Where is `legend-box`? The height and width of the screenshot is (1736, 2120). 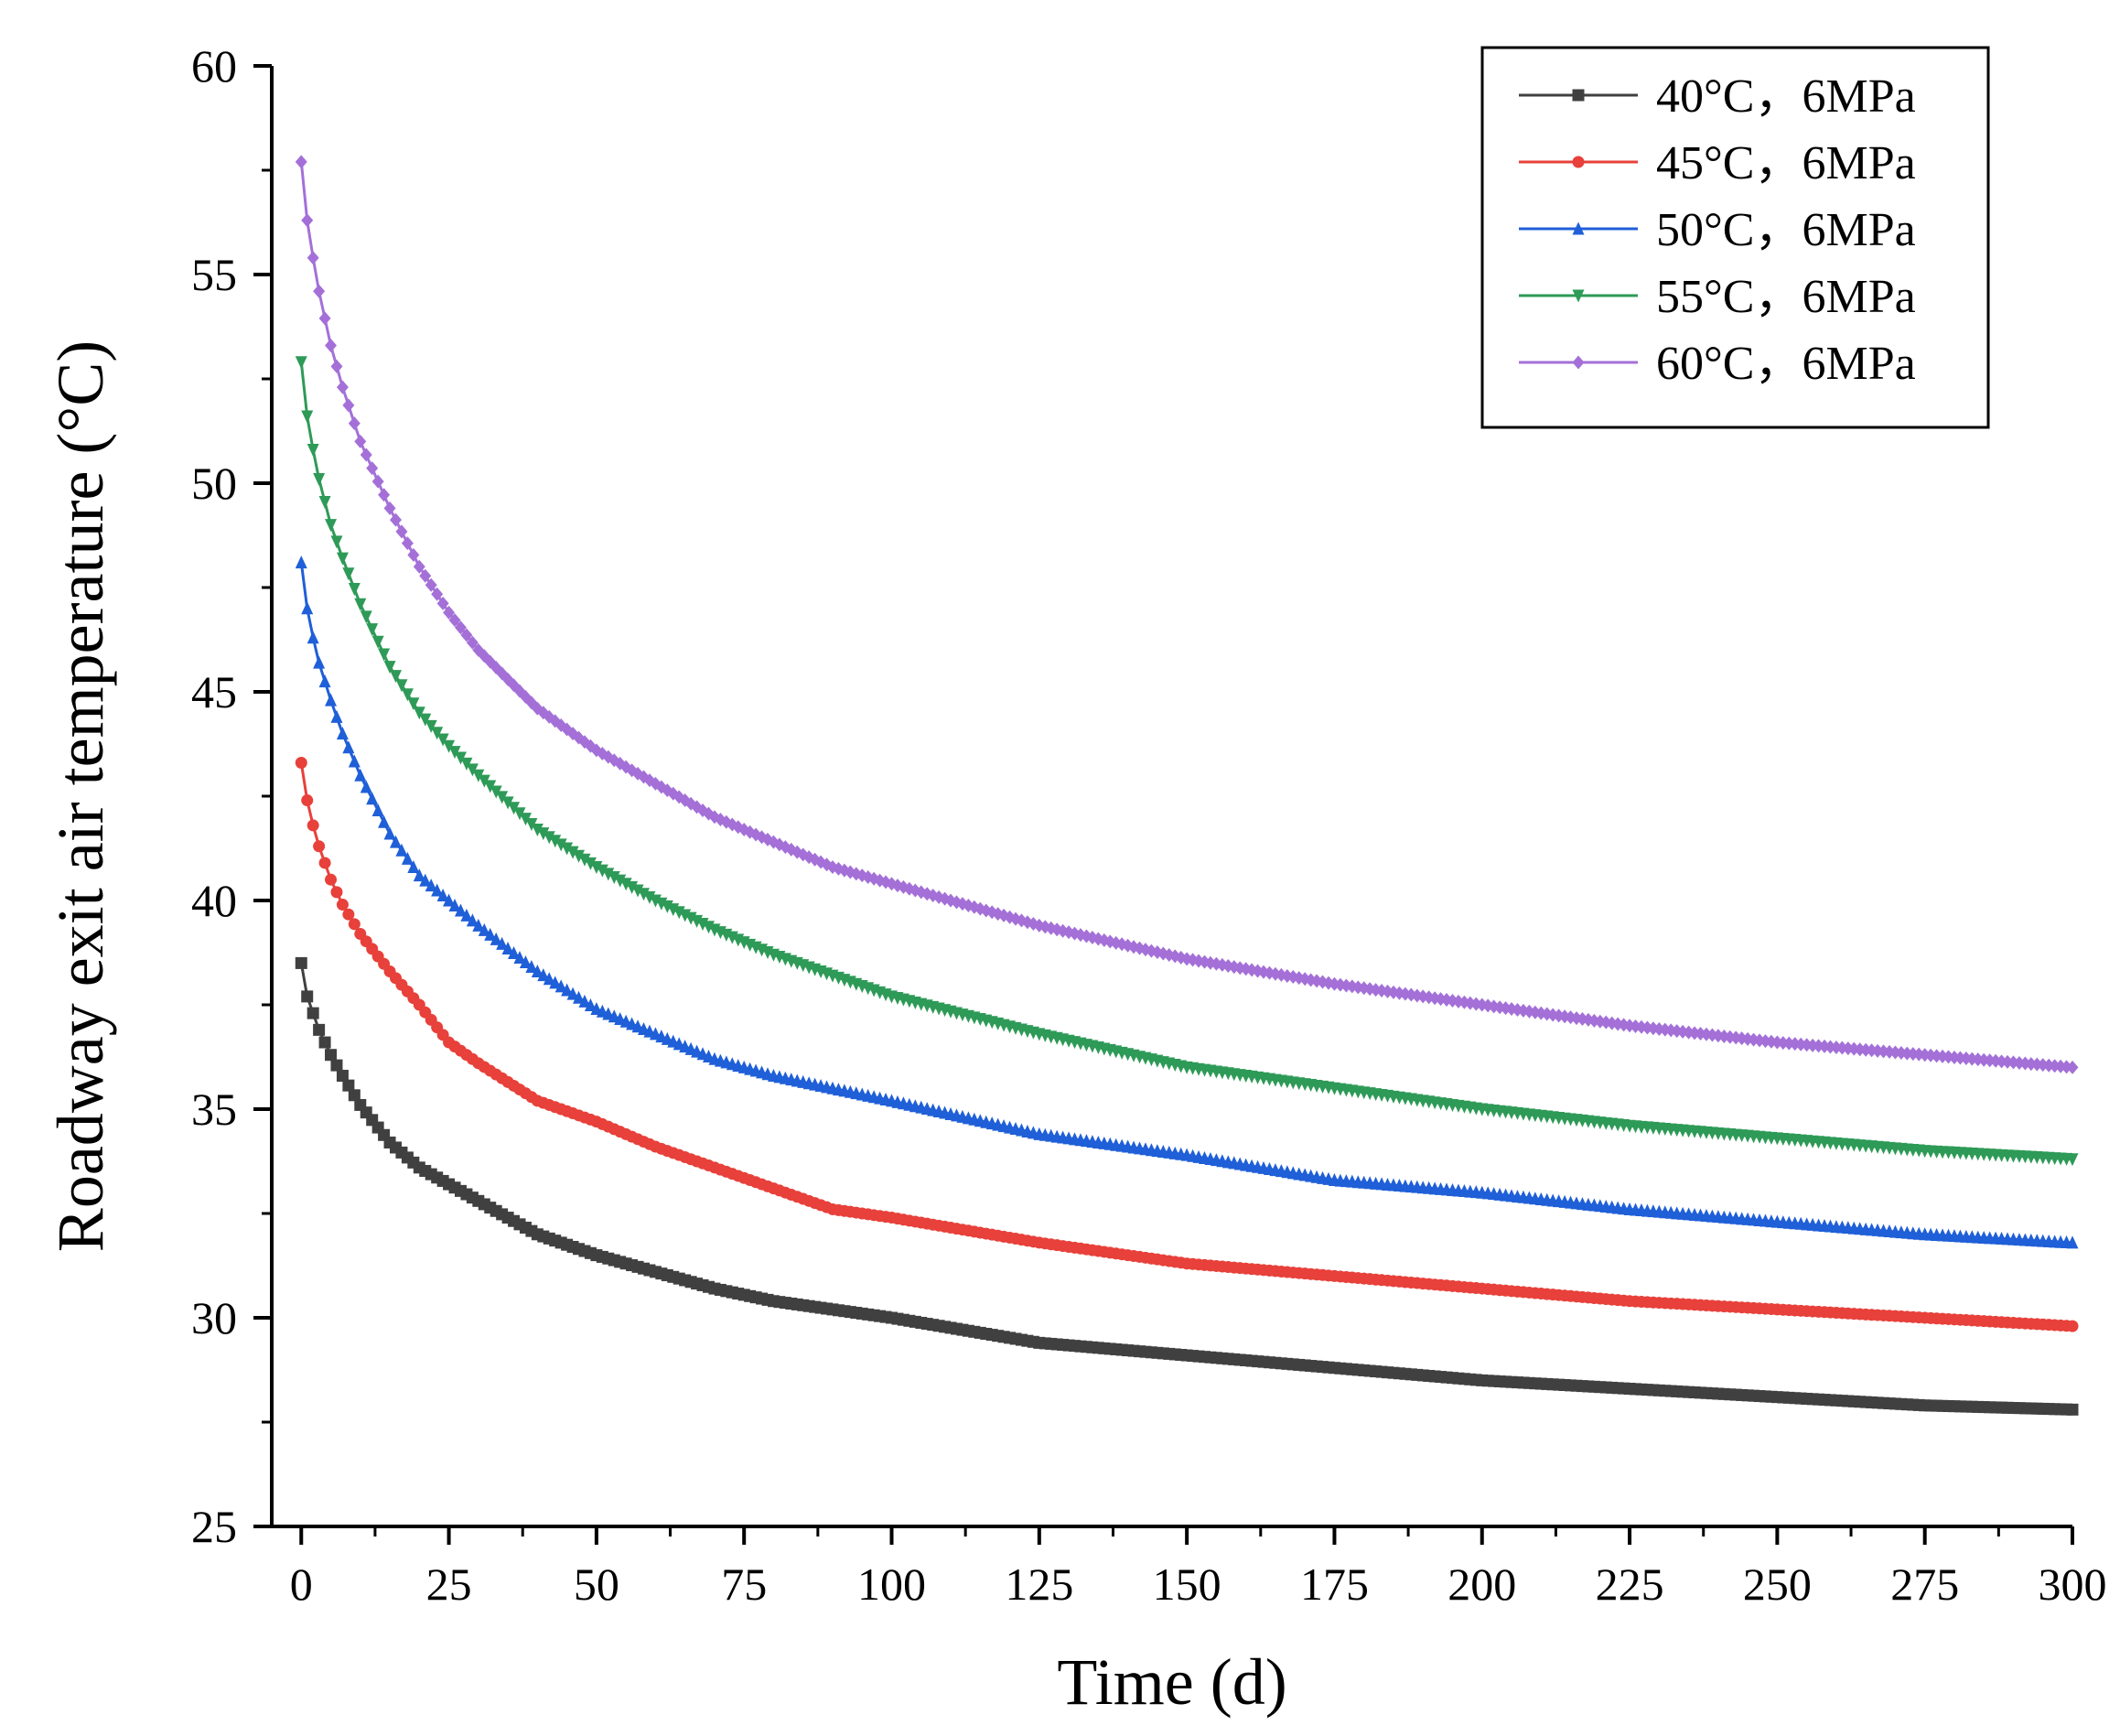 legend-box is located at coordinates (1735, 238).